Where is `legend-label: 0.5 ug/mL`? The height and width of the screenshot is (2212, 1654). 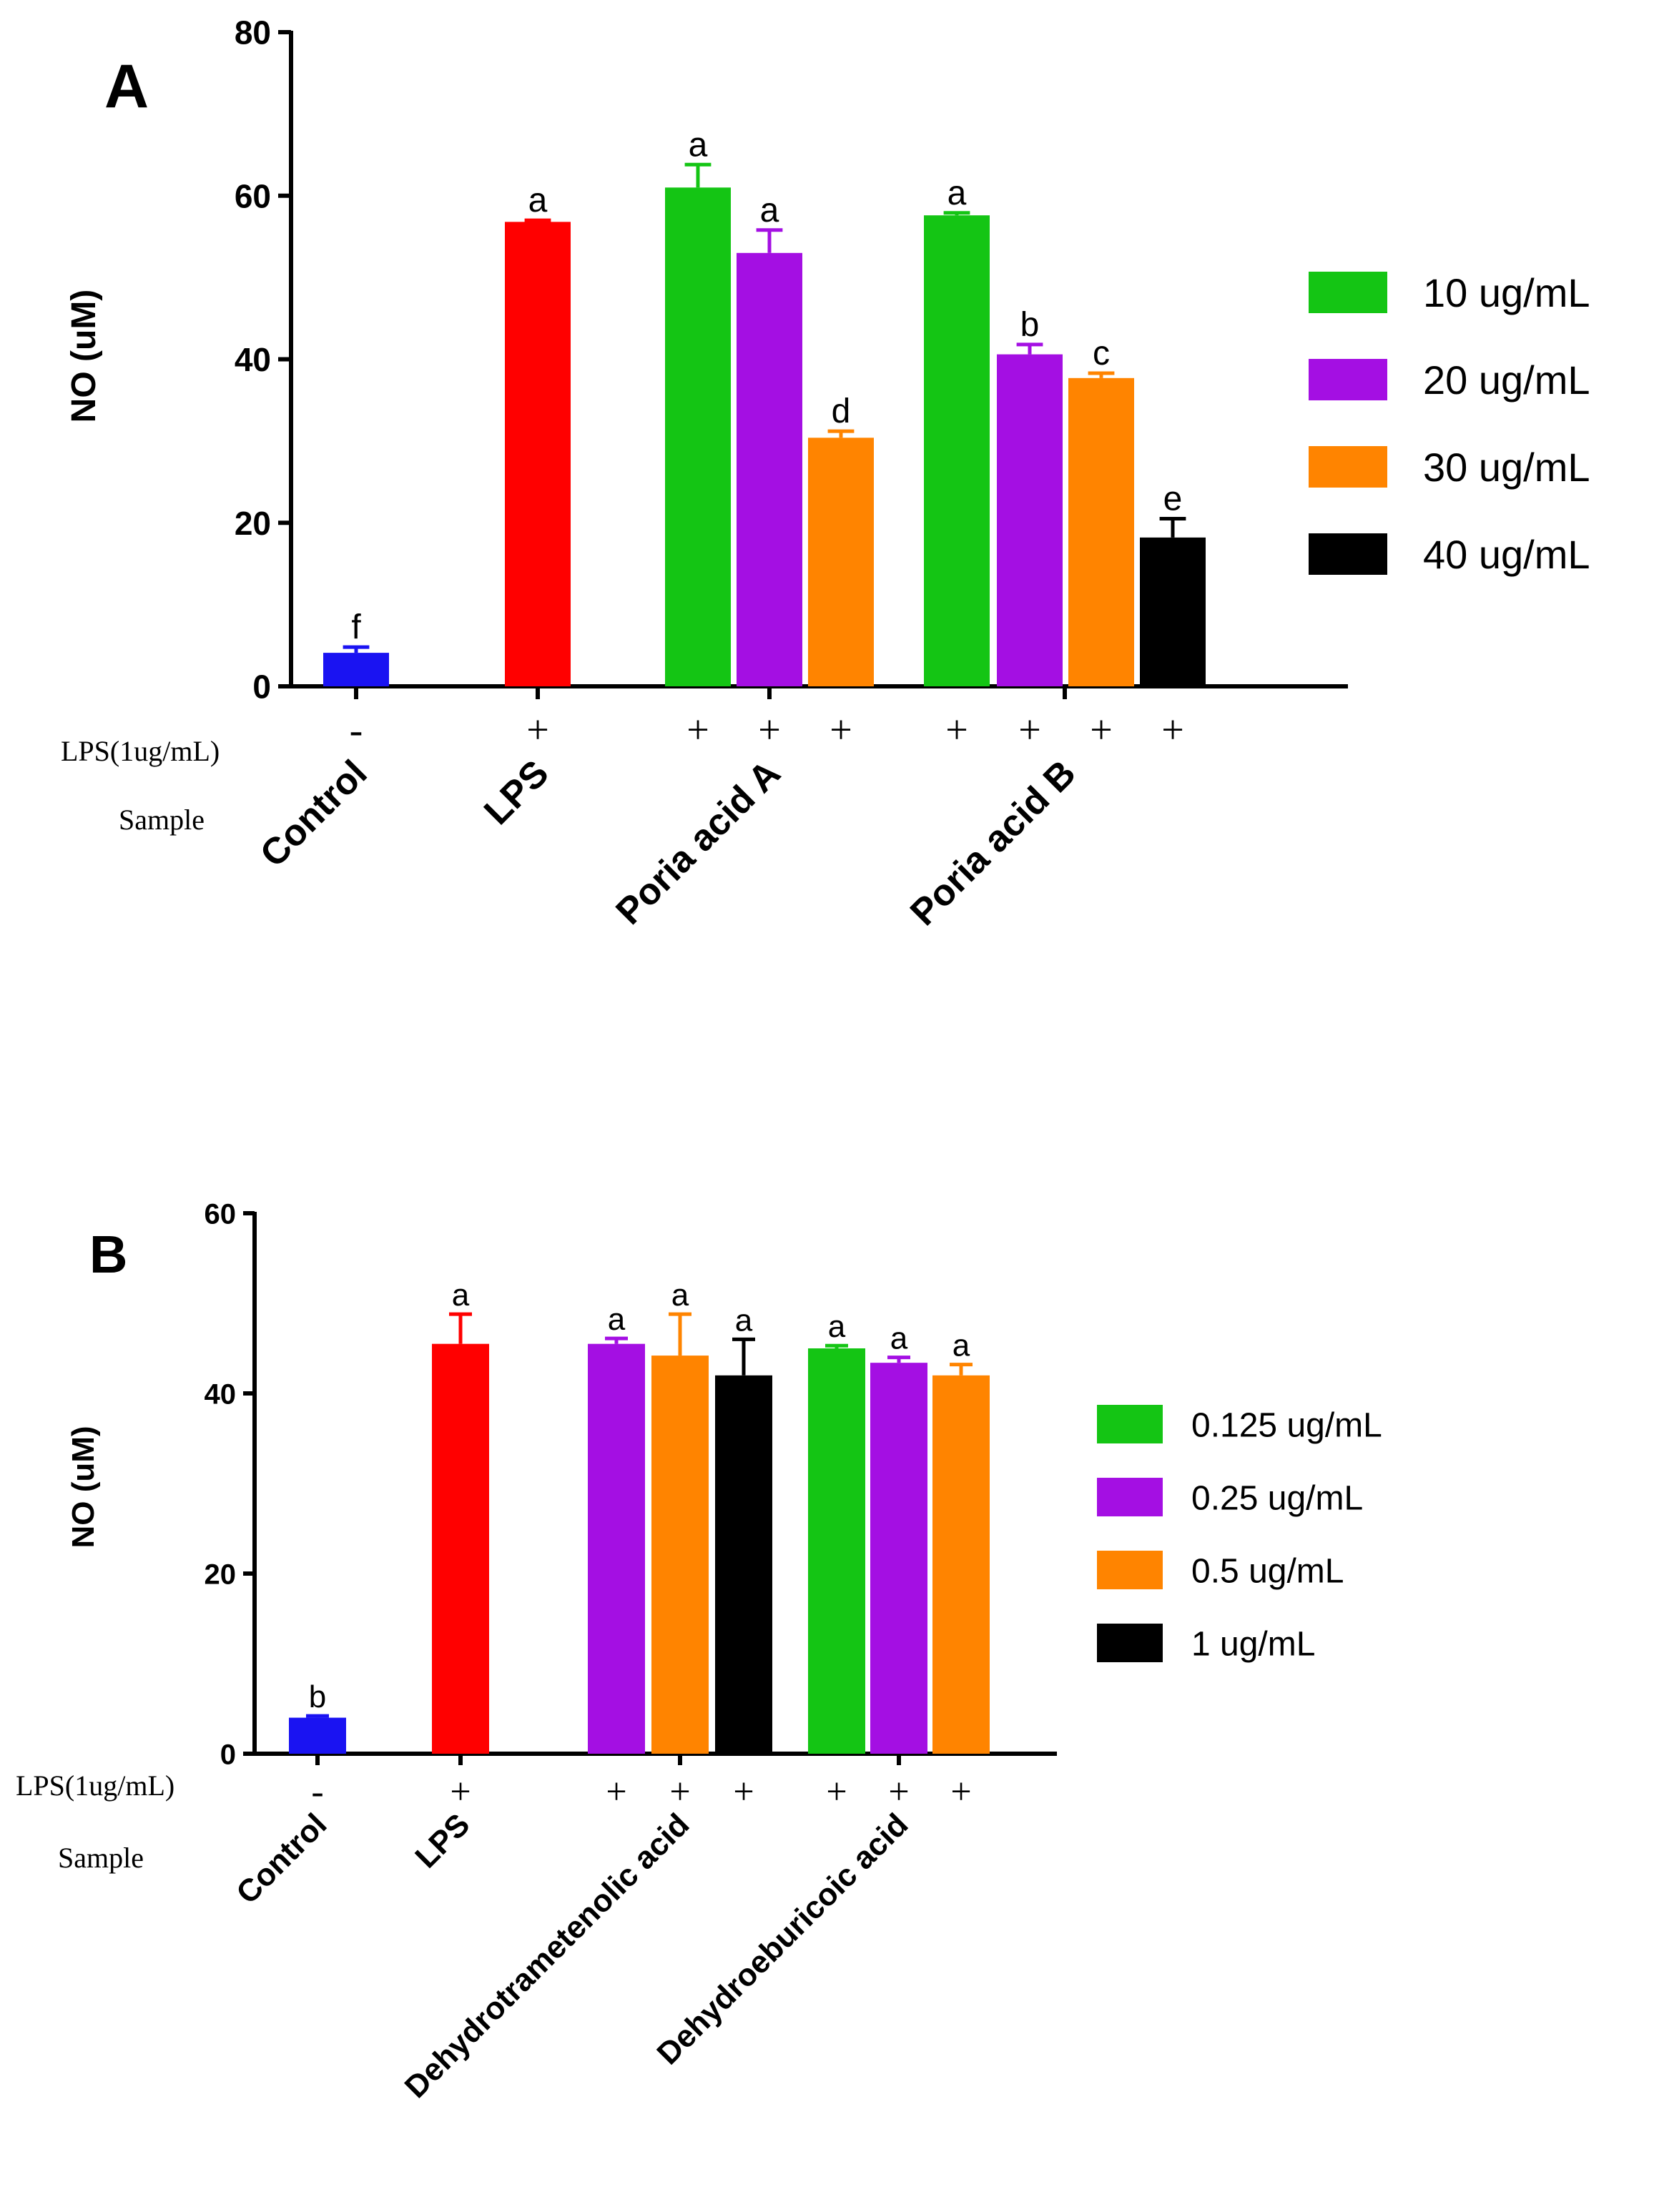 legend-label: 0.5 ug/mL is located at coordinates (1267, 1571).